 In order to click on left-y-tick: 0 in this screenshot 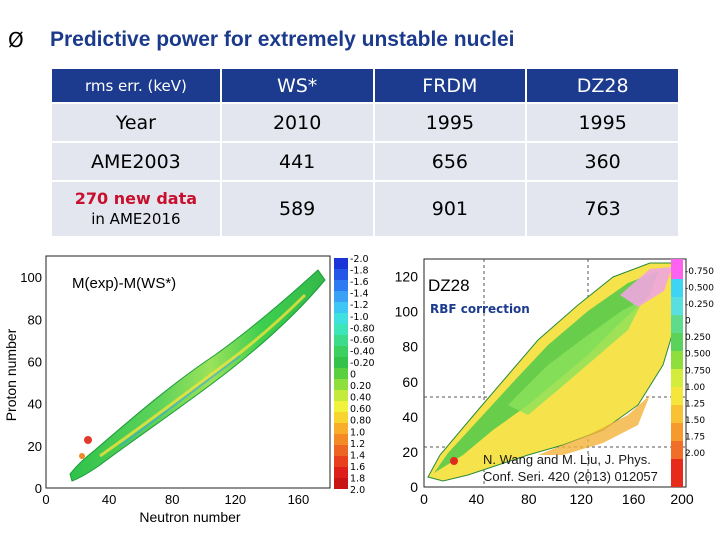, I will do `click(38, 488)`.